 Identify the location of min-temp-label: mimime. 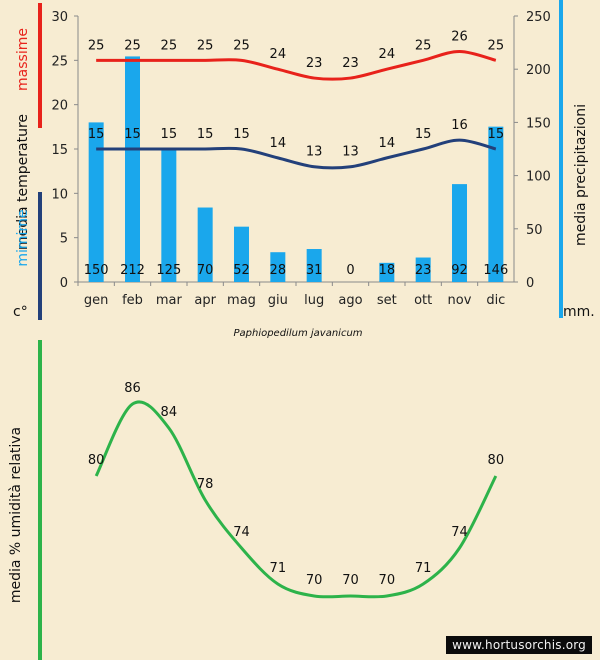
(23, 237).